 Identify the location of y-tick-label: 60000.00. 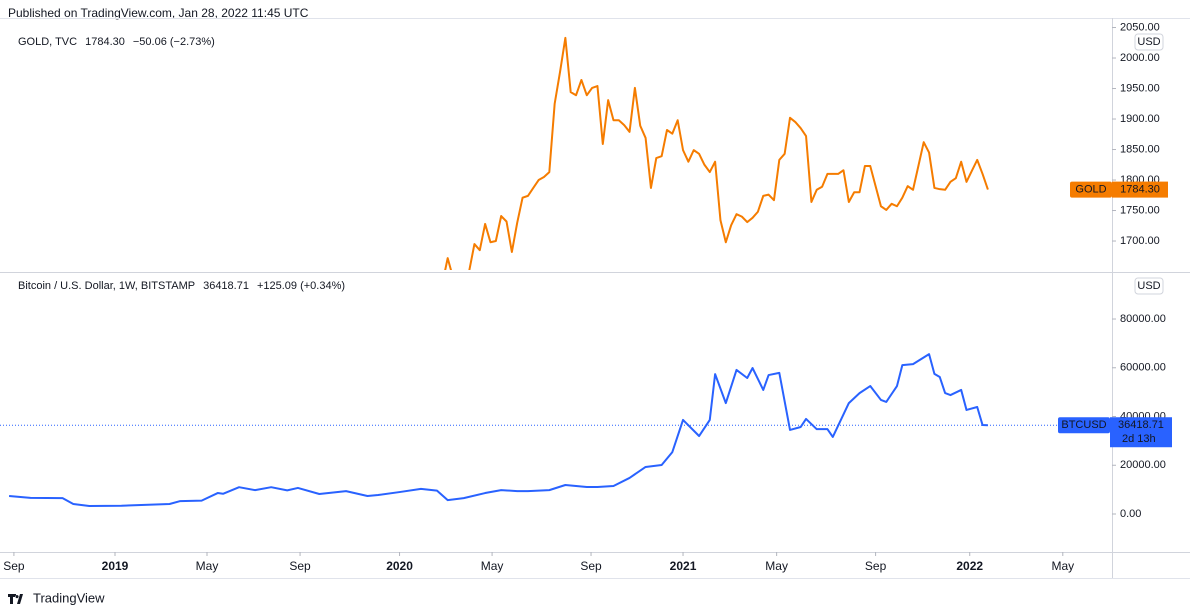
(1143, 368).